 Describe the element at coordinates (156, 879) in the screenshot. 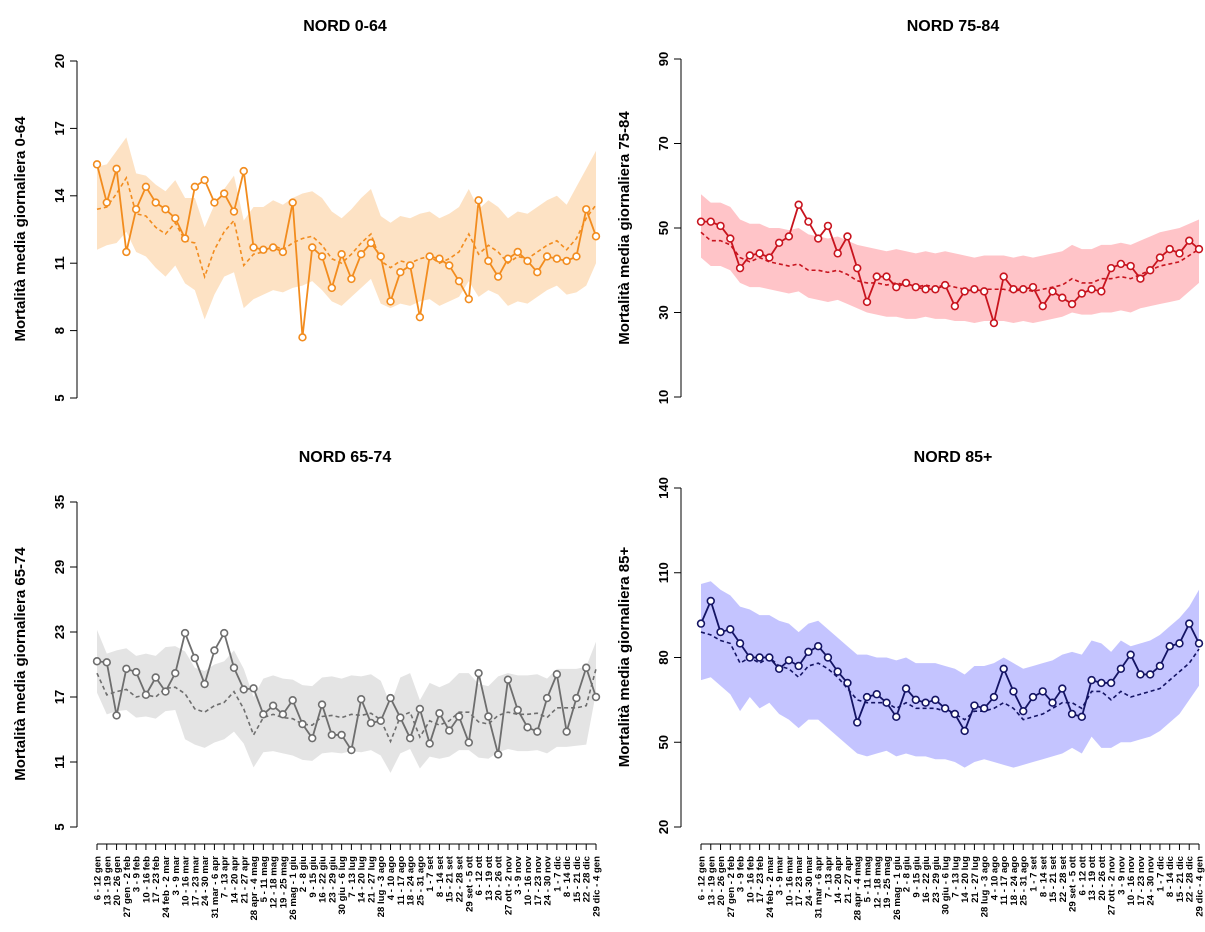

I see `x-tick-label: 17 - 23 feb` at that location.